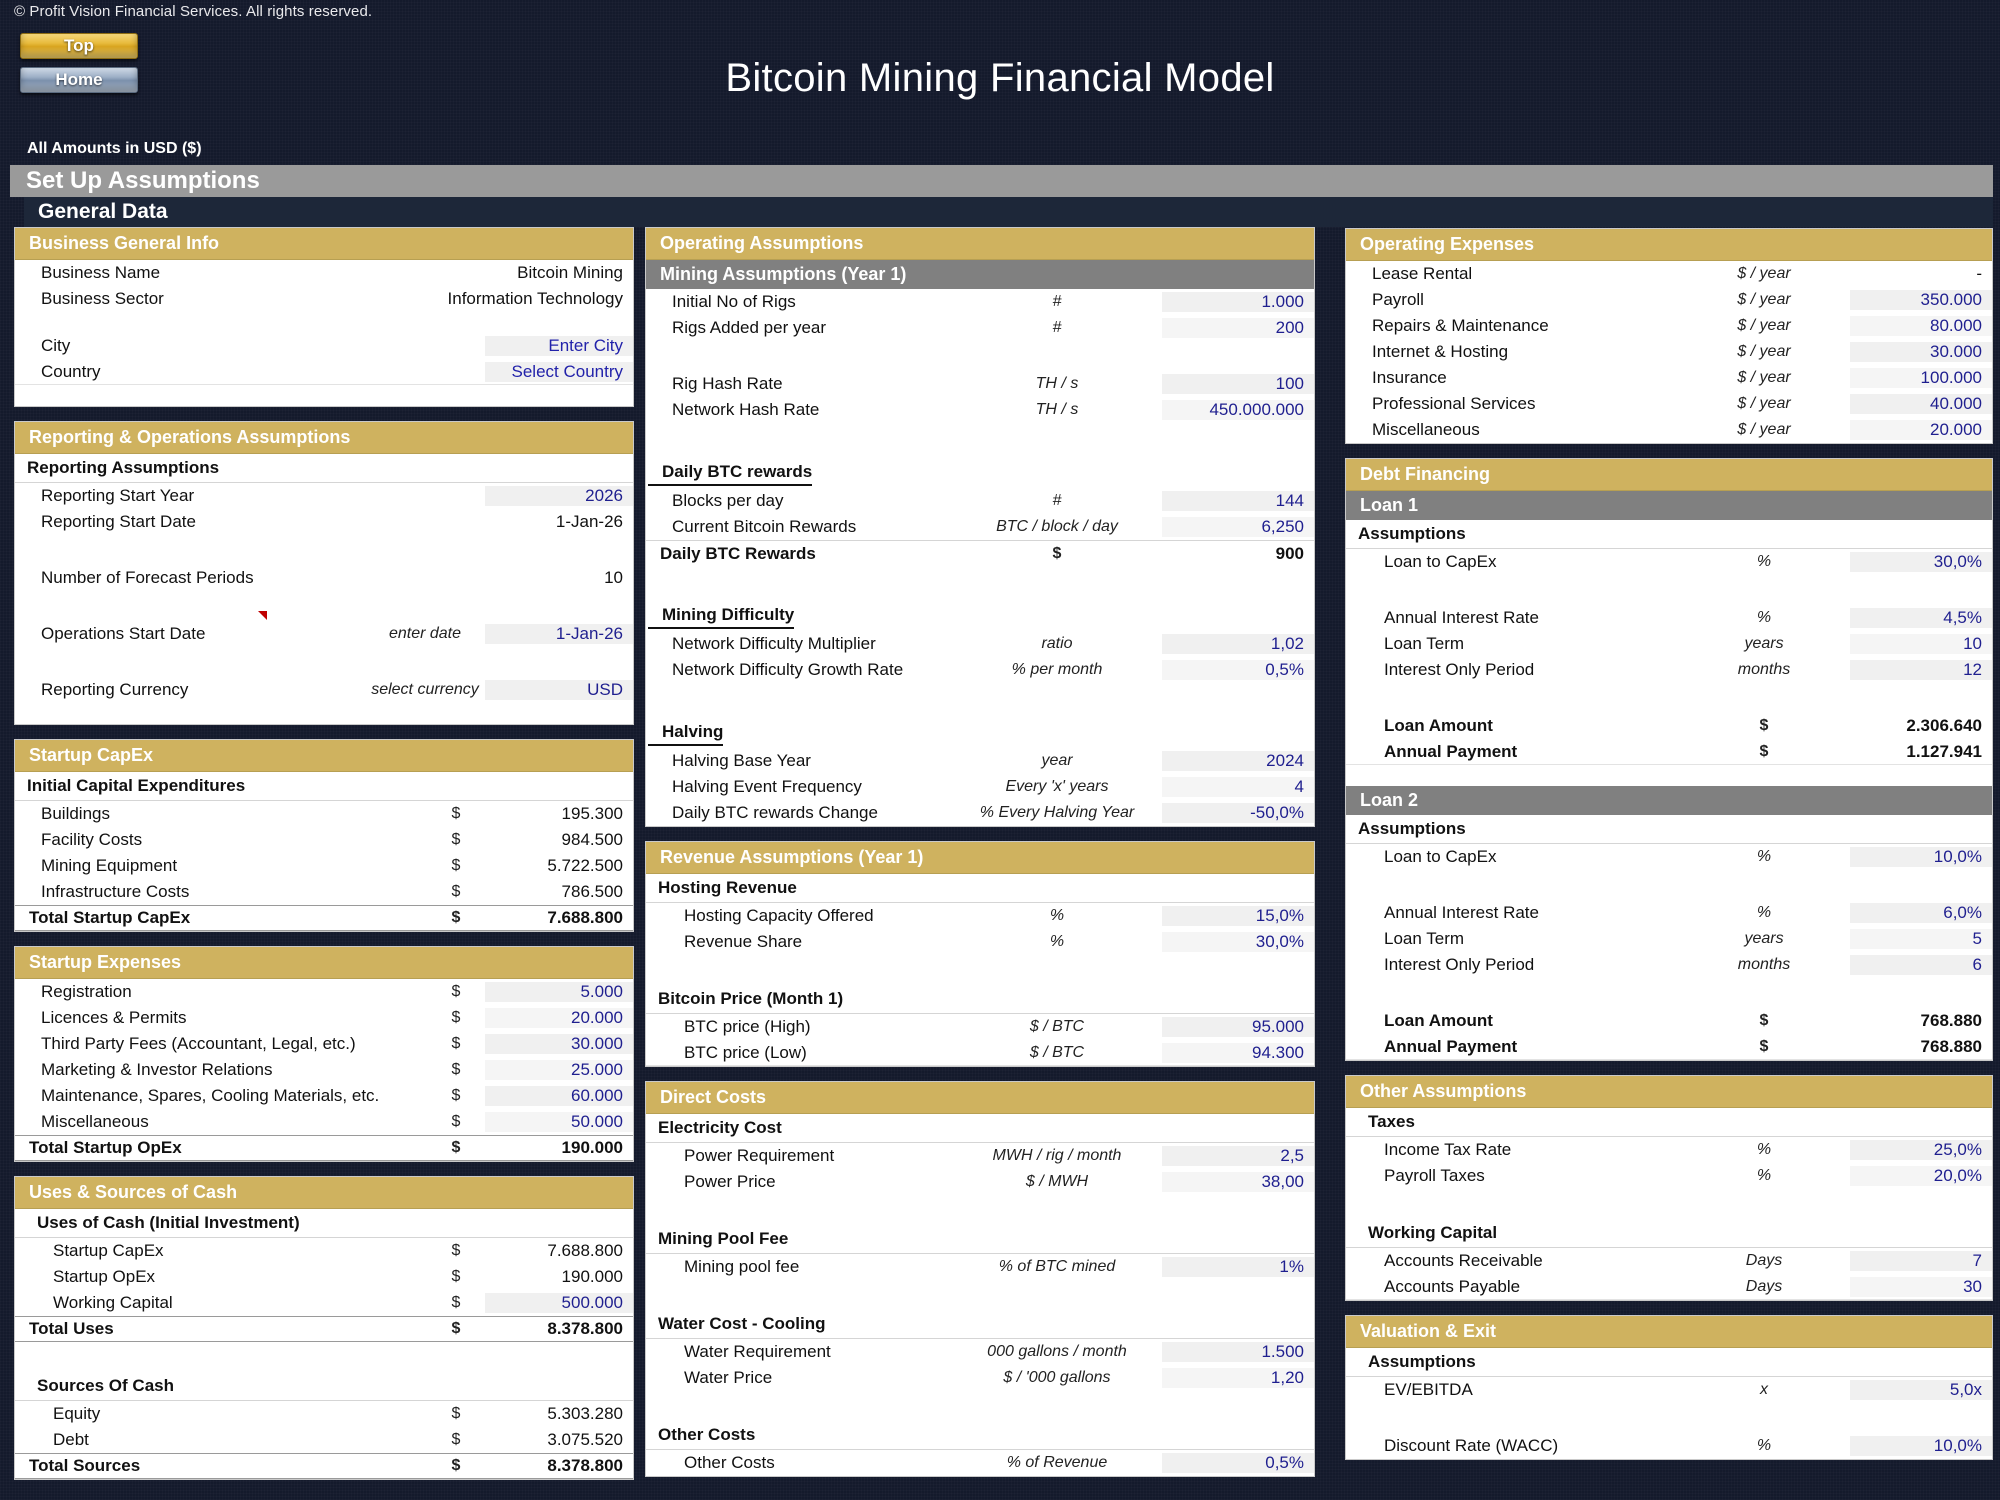 The width and height of the screenshot is (2000, 1500). I want to click on rigs-added-input: 200, so click(1238, 328).